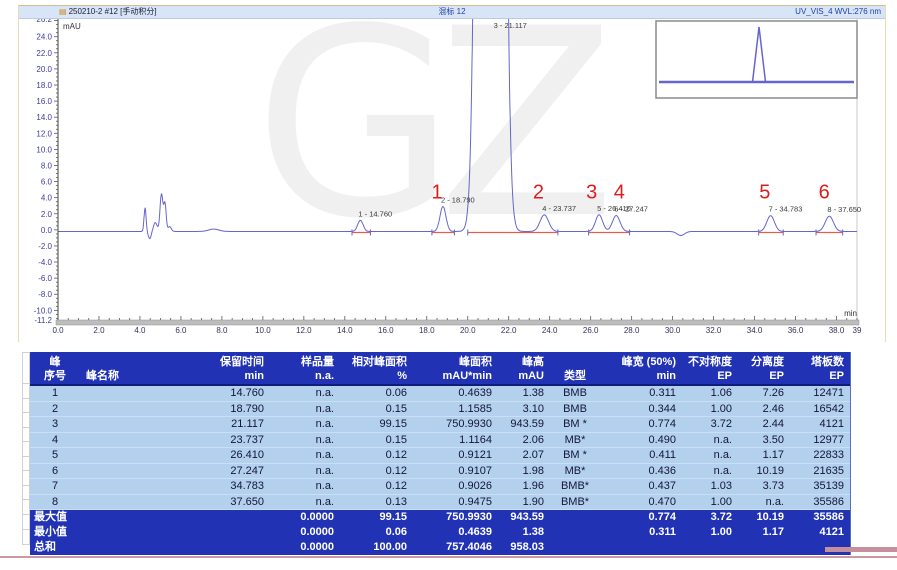 The width and height of the screenshot is (897, 570). What do you see at coordinates (527, 547) in the screenshot?
I see `summary-cell: 958.03` at bounding box center [527, 547].